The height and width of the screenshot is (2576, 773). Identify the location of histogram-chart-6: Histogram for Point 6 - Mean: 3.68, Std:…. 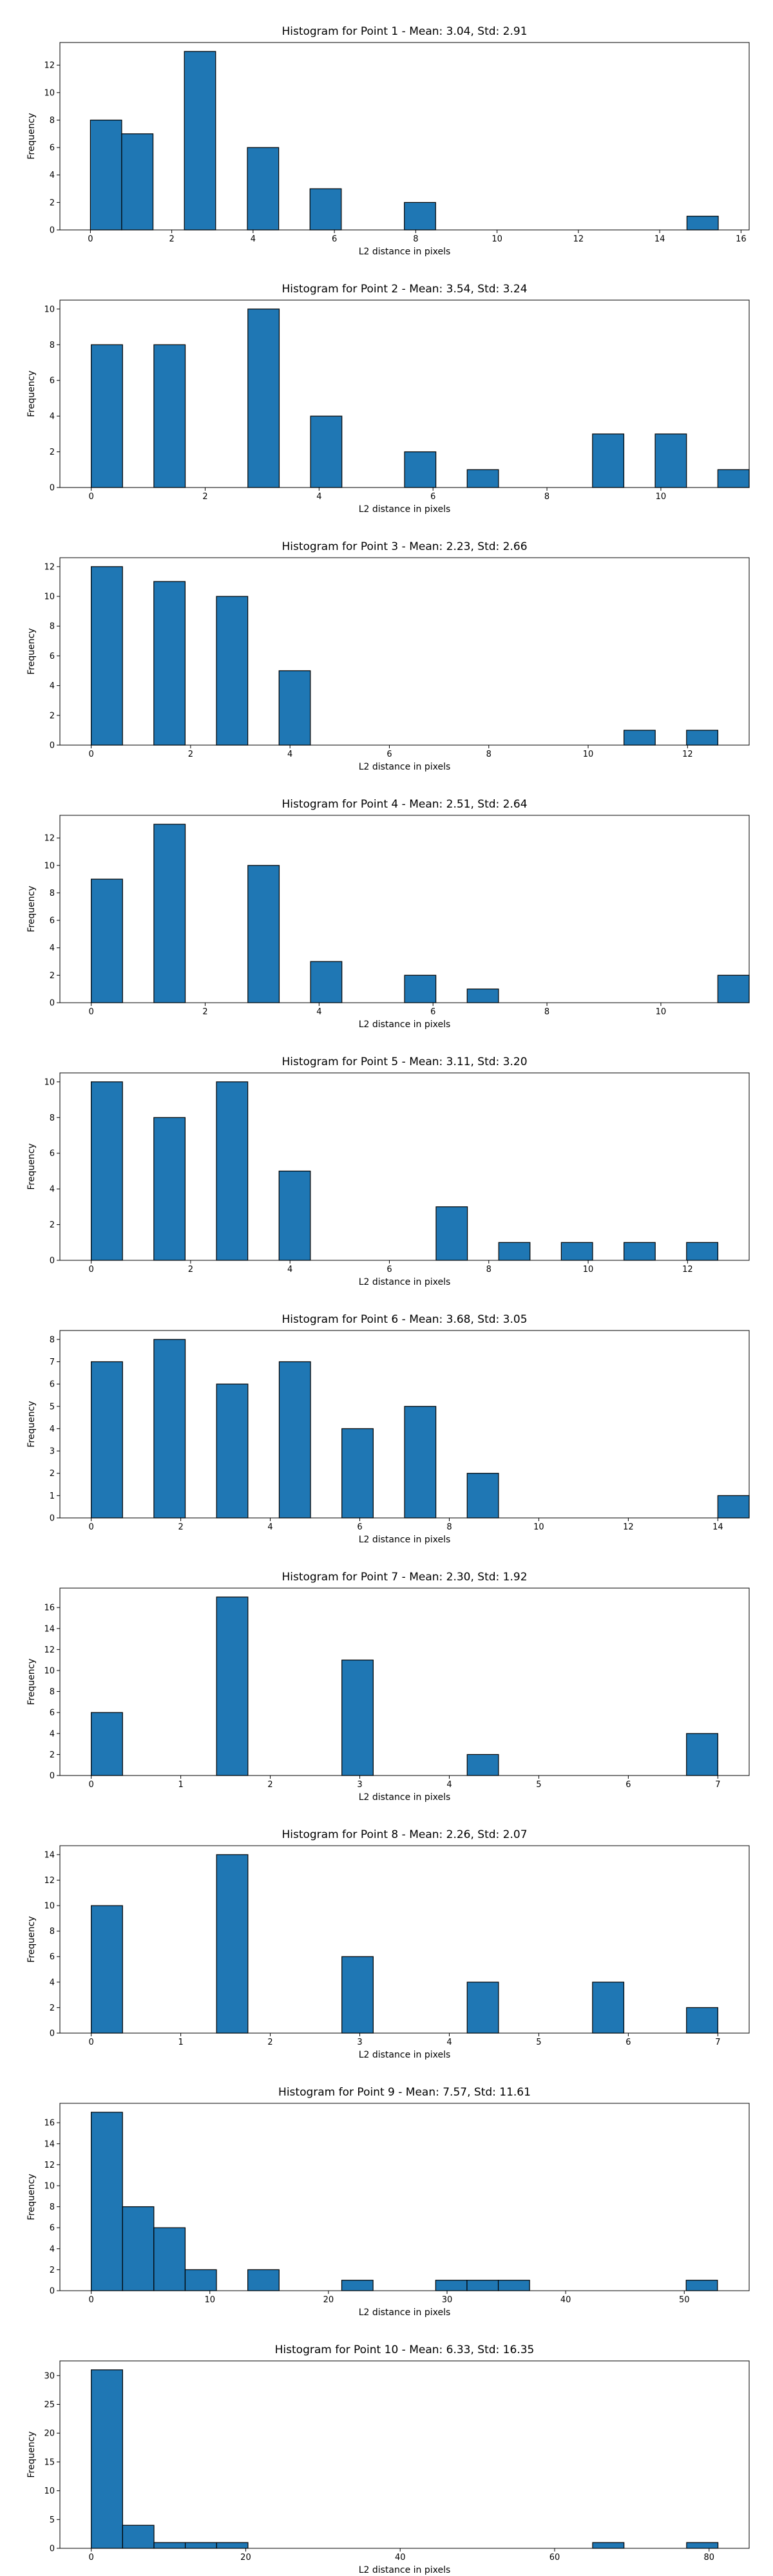
(388, 1429).